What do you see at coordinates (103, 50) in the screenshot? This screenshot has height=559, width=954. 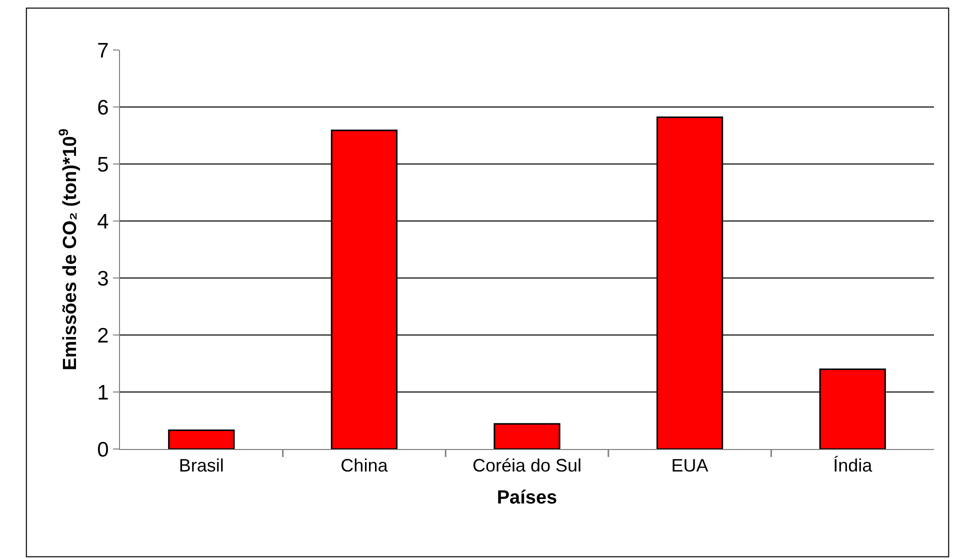 I see `y-tick-label: 7` at bounding box center [103, 50].